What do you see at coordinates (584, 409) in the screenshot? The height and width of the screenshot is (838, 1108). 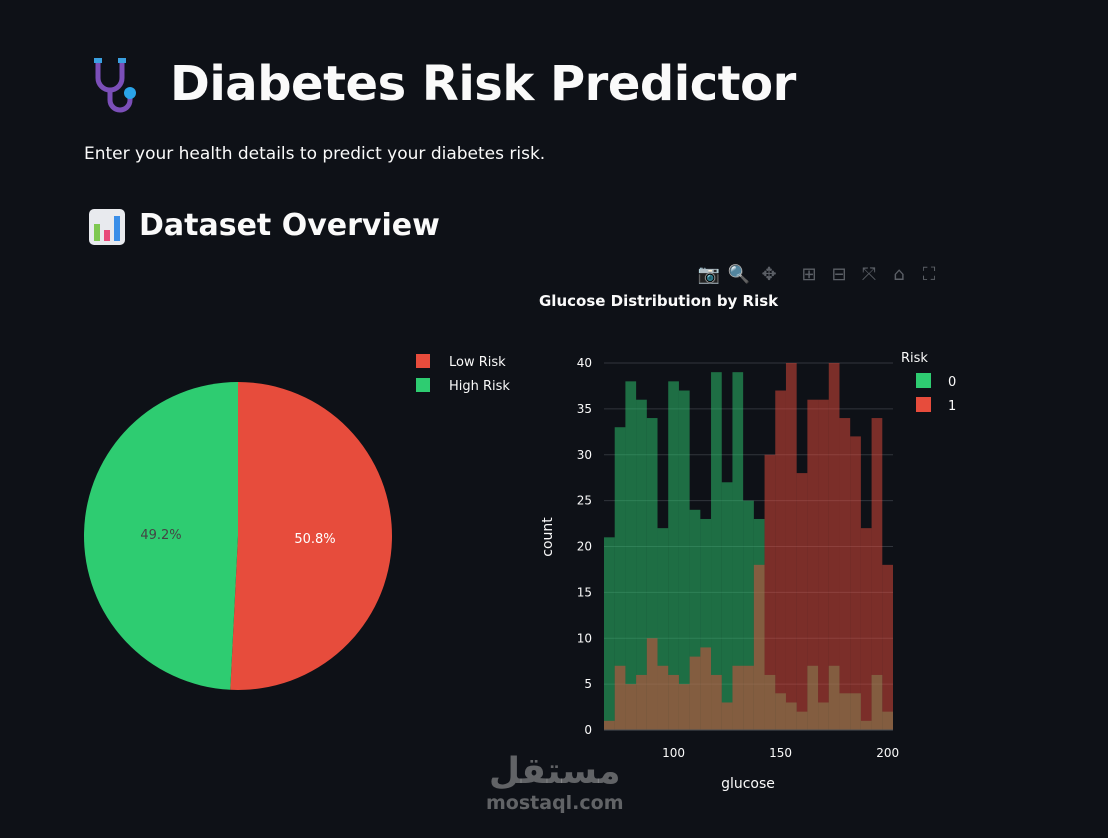 I see `y-tick-label: 35` at bounding box center [584, 409].